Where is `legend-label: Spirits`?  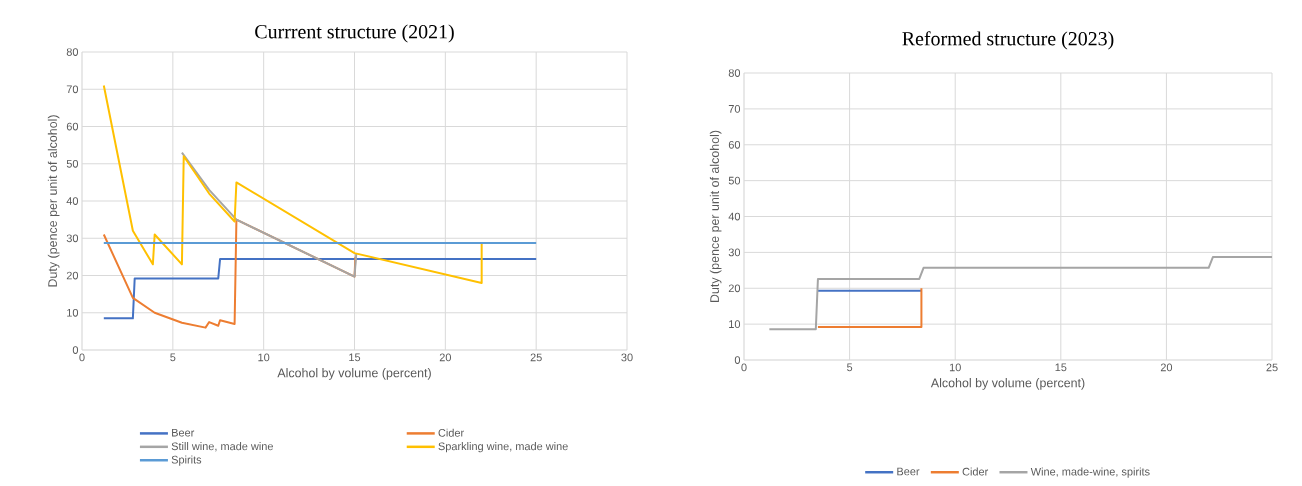
legend-label: Spirits is located at coordinates (186, 460).